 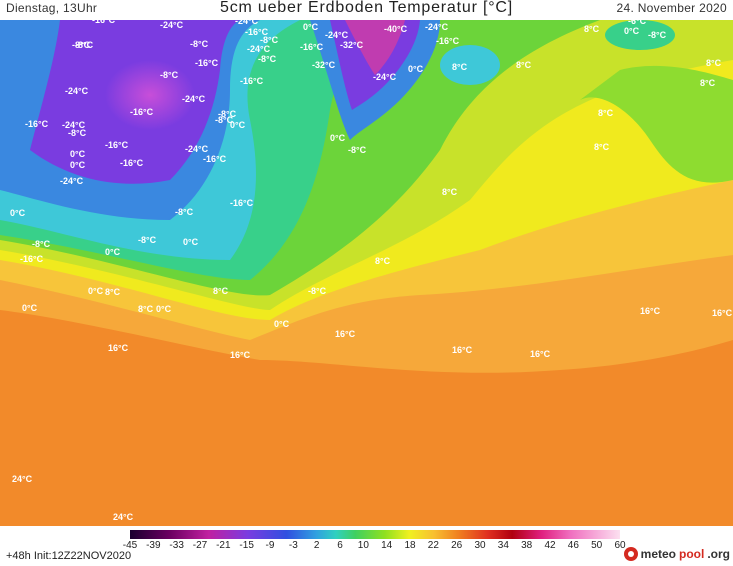 What do you see at coordinates (656, 124) in the screenshot?
I see `europe-land` at bounding box center [656, 124].